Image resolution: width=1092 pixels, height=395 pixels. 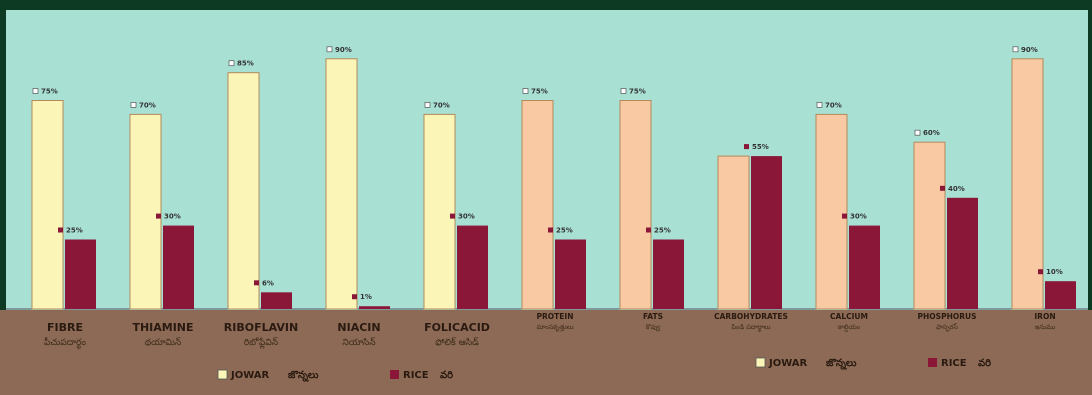 What do you see at coordinates (145, 211) in the screenshot?
I see `bar-jowar-thiamine` at bounding box center [145, 211].